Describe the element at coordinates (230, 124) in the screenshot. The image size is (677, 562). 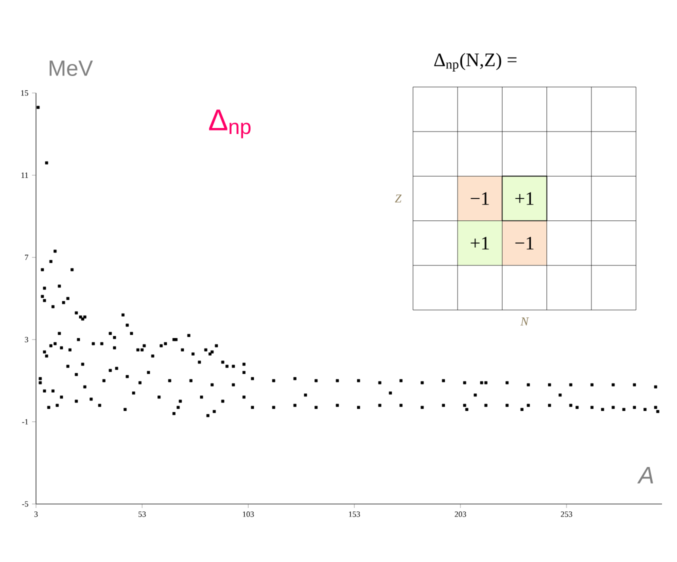
I see `text: Δ$_{np}$` at that location.